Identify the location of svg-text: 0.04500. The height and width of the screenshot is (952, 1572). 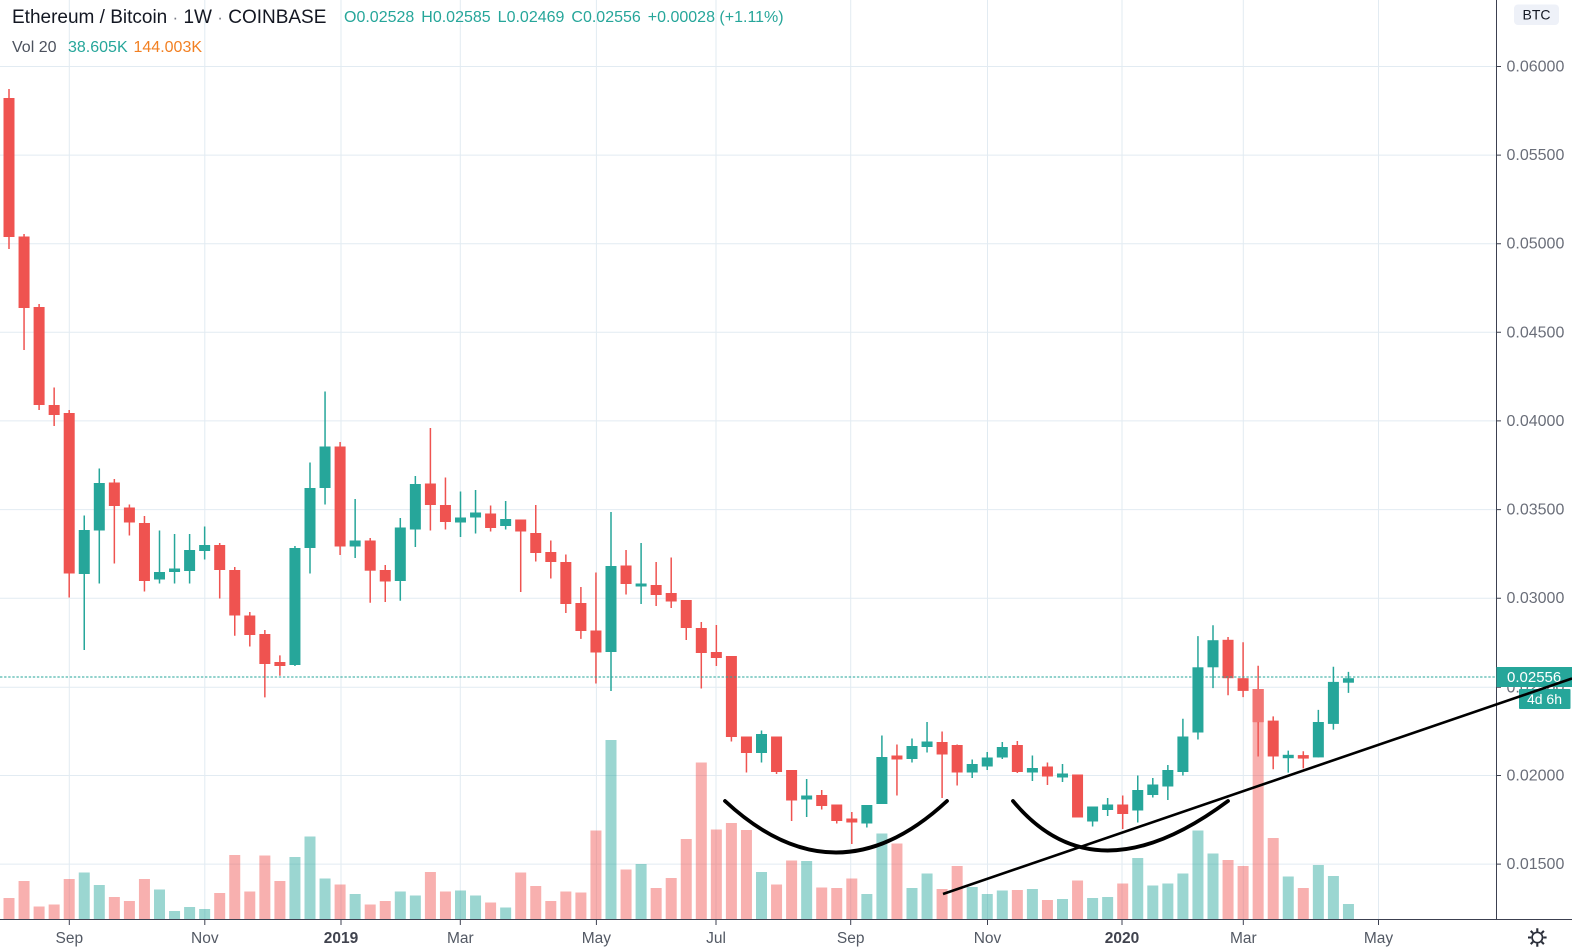
(1536, 332).